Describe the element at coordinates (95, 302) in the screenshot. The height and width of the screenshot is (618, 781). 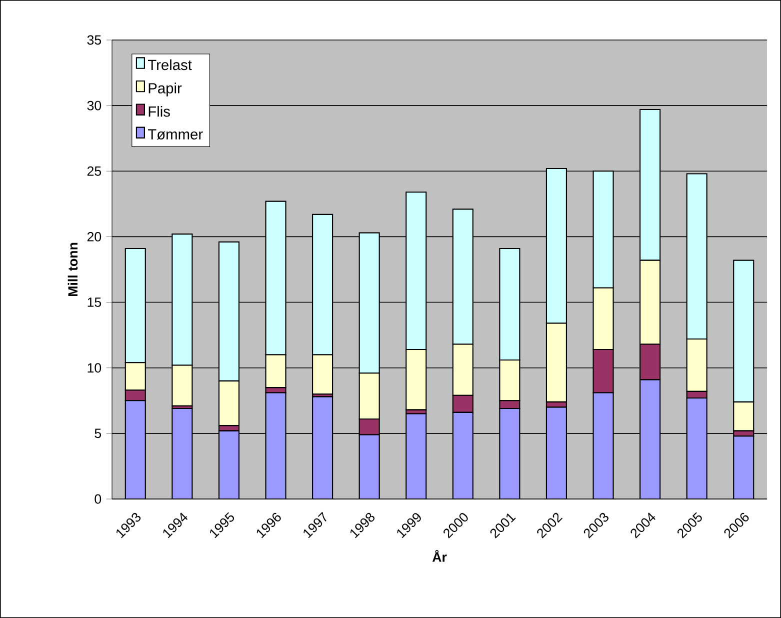
I see `y-tick-label: 15` at that location.